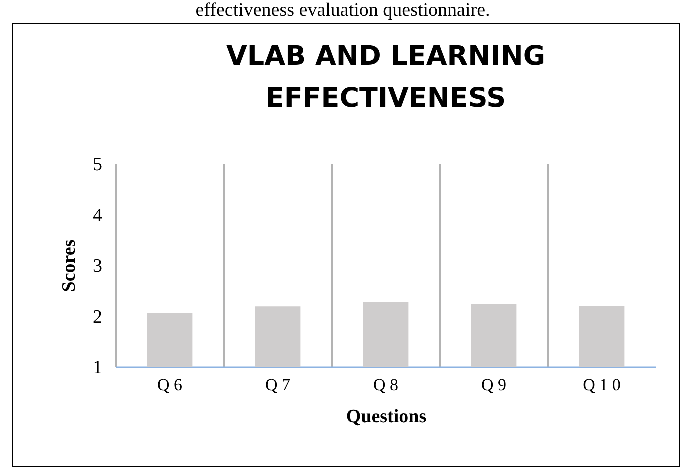  Describe the element at coordinates (343, 11) in the screenshot. I see `text: effectiveness evaluation questionnaire.` at that location.